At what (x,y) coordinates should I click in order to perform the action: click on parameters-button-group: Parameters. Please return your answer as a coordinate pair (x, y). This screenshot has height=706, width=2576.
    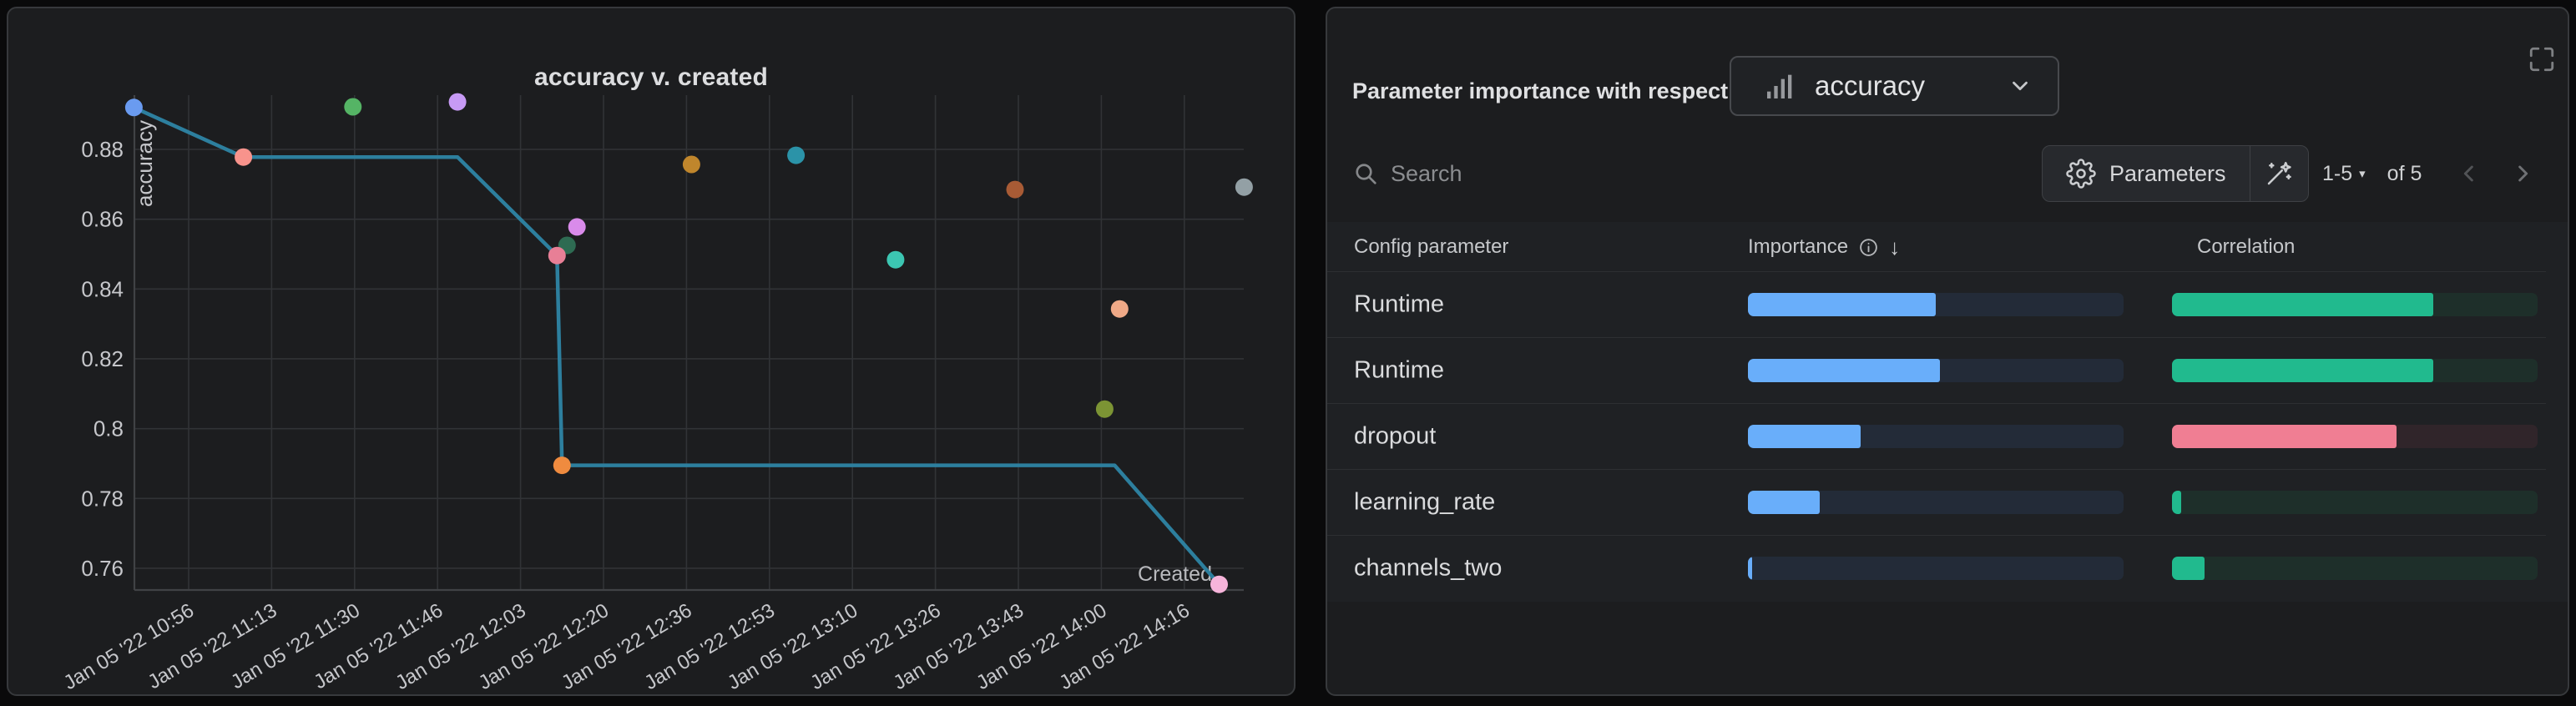
    Looking at the image, I should click on (2175, 173).